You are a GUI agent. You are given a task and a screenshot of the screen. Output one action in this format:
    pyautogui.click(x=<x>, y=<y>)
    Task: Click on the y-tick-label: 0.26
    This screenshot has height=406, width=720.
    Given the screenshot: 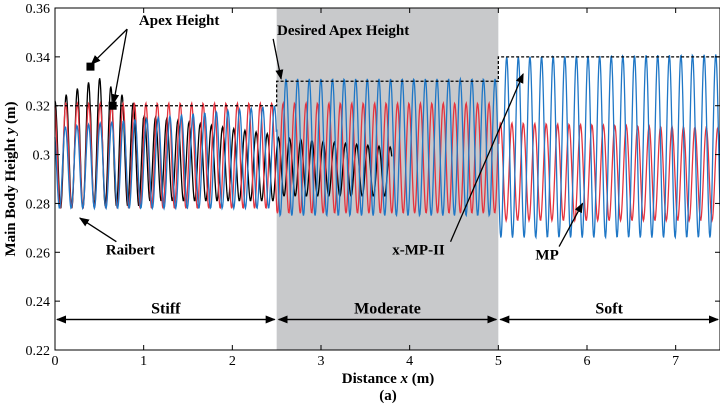 What is the action you would take?
    pyautogui.click(x=38, y=253)
    